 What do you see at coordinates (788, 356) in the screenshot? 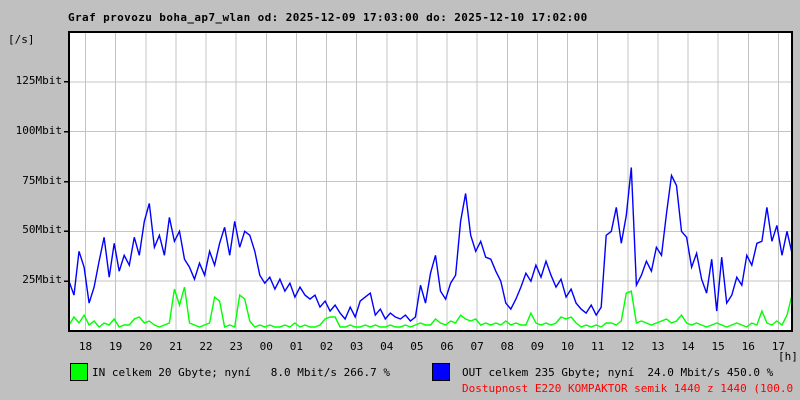
I see `x-axis-unit-label: [h]` at bounding box center [788, 356].